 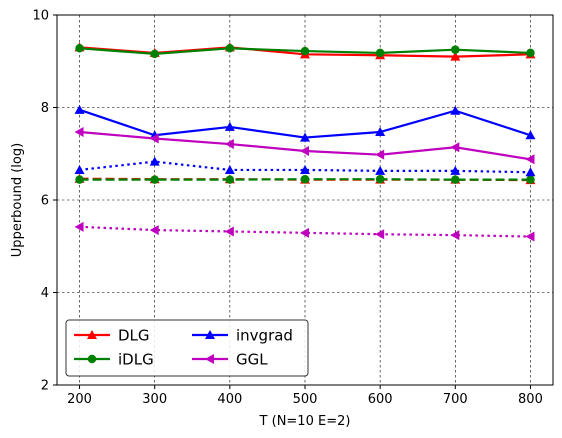 What do you see at coordinates (252, 360) in the screenshot?
I see `legend-label: GGL` at bounding box center [252, 360].